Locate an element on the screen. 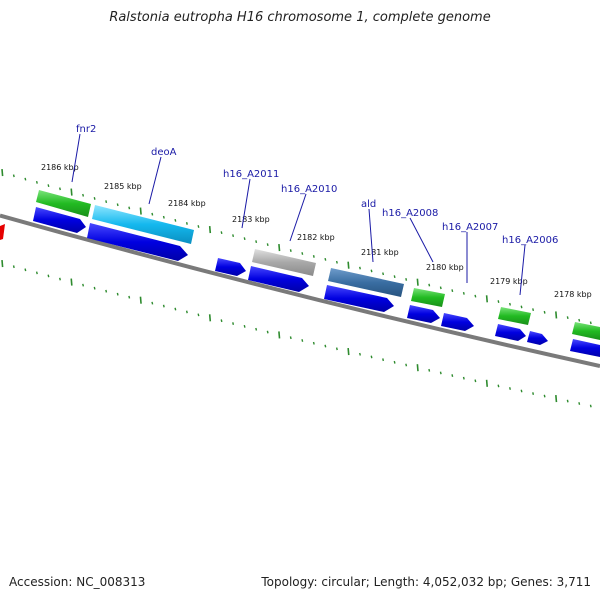 The image size is (600, 600). gene-label-deoA: deoA is located at coordinates (164, 152).